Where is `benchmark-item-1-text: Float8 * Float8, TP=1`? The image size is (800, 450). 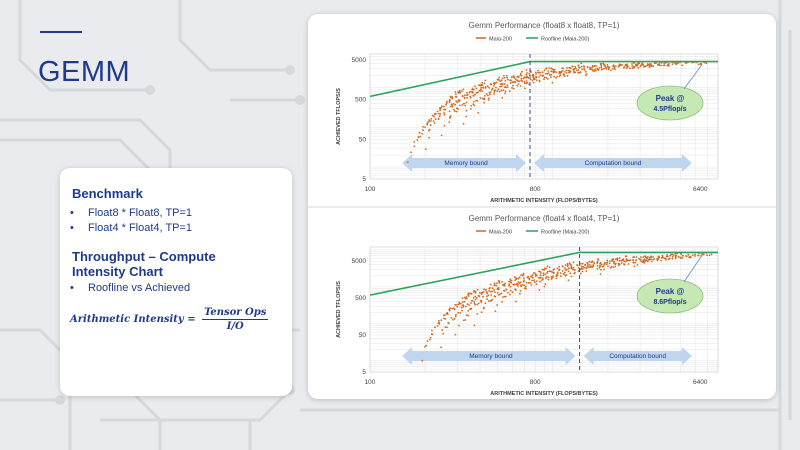 benchmark-item-1-text: Float8 * Float8, TP=1 is located at coordinates (140, 213).